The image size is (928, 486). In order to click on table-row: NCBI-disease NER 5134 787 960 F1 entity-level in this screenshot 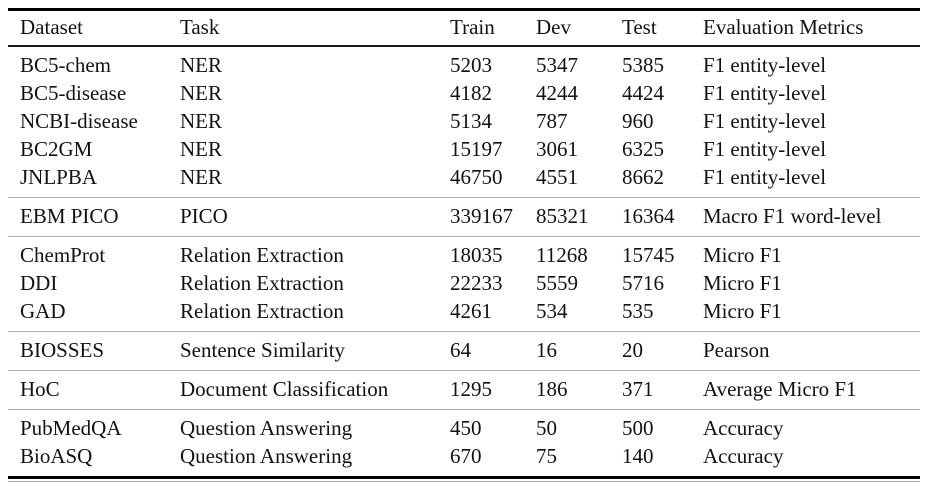, I will do `click(464, 122)`.